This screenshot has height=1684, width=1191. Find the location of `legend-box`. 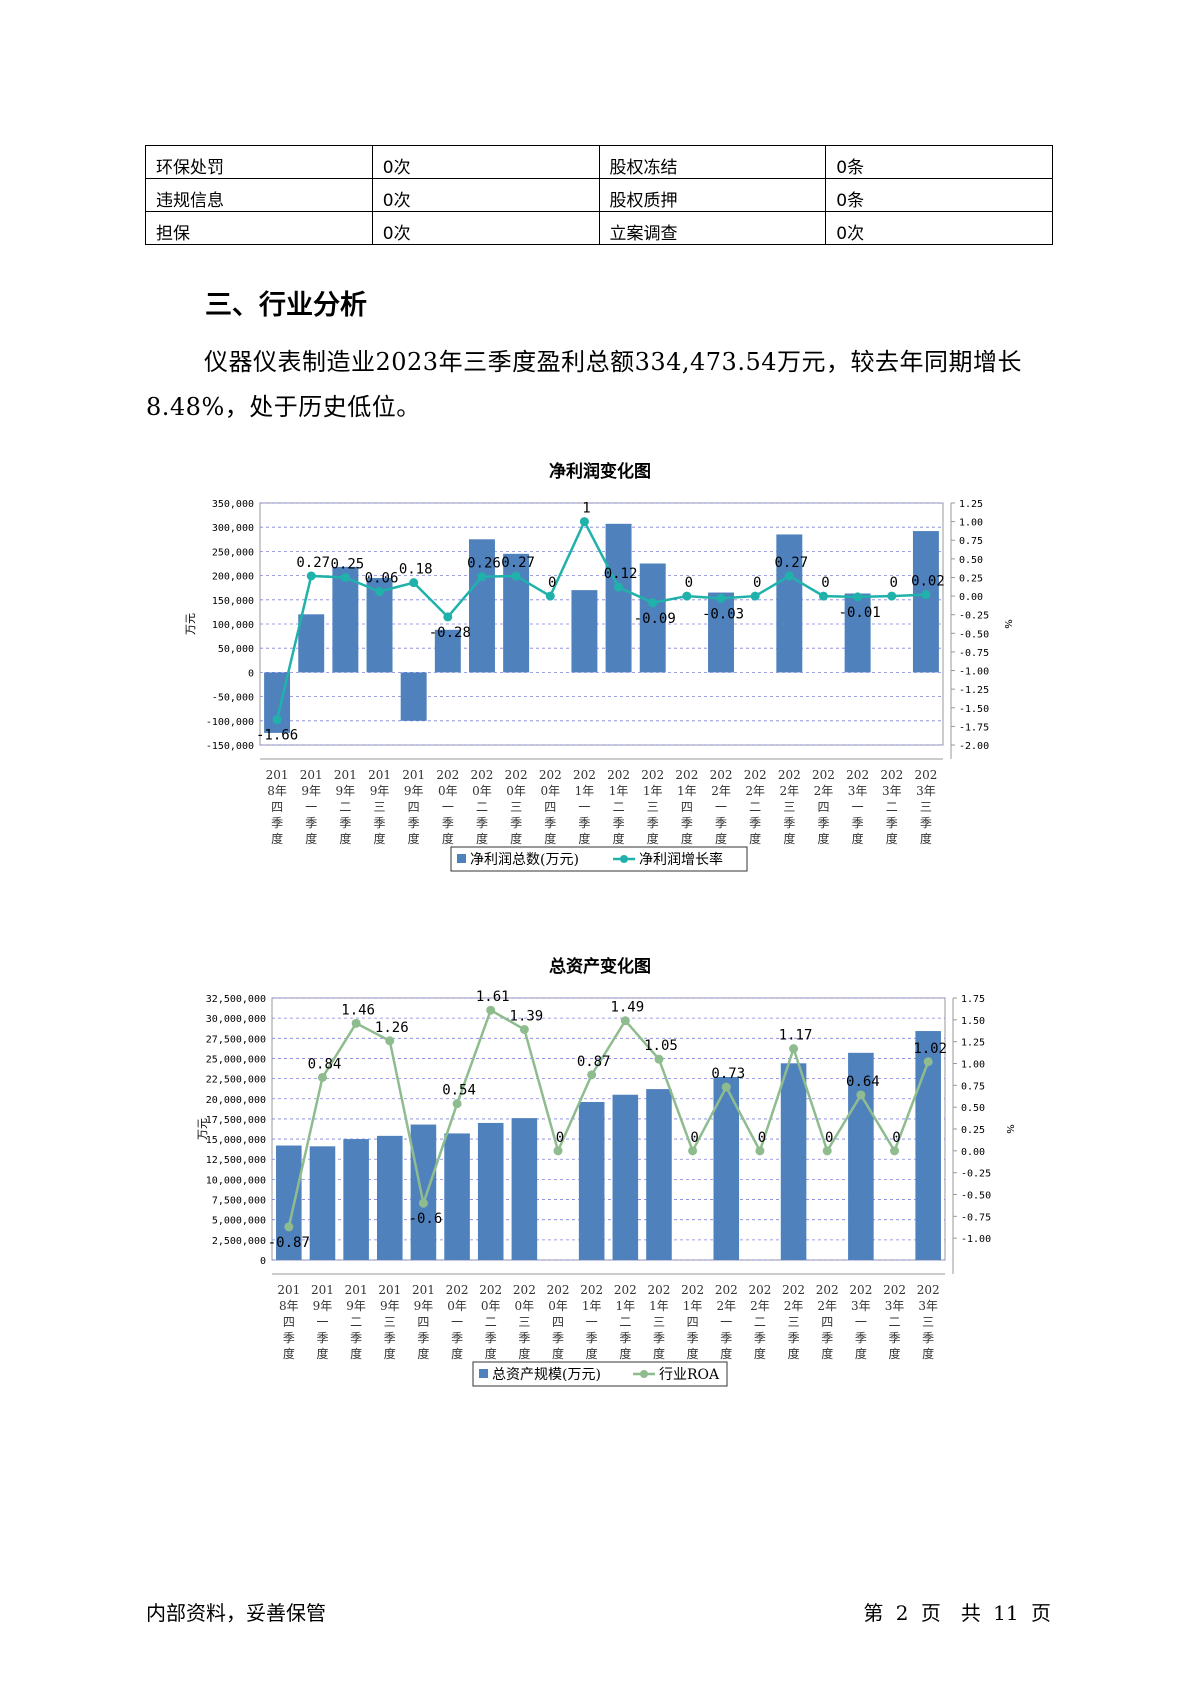

legend-box is located at coordinates (600, 1374).